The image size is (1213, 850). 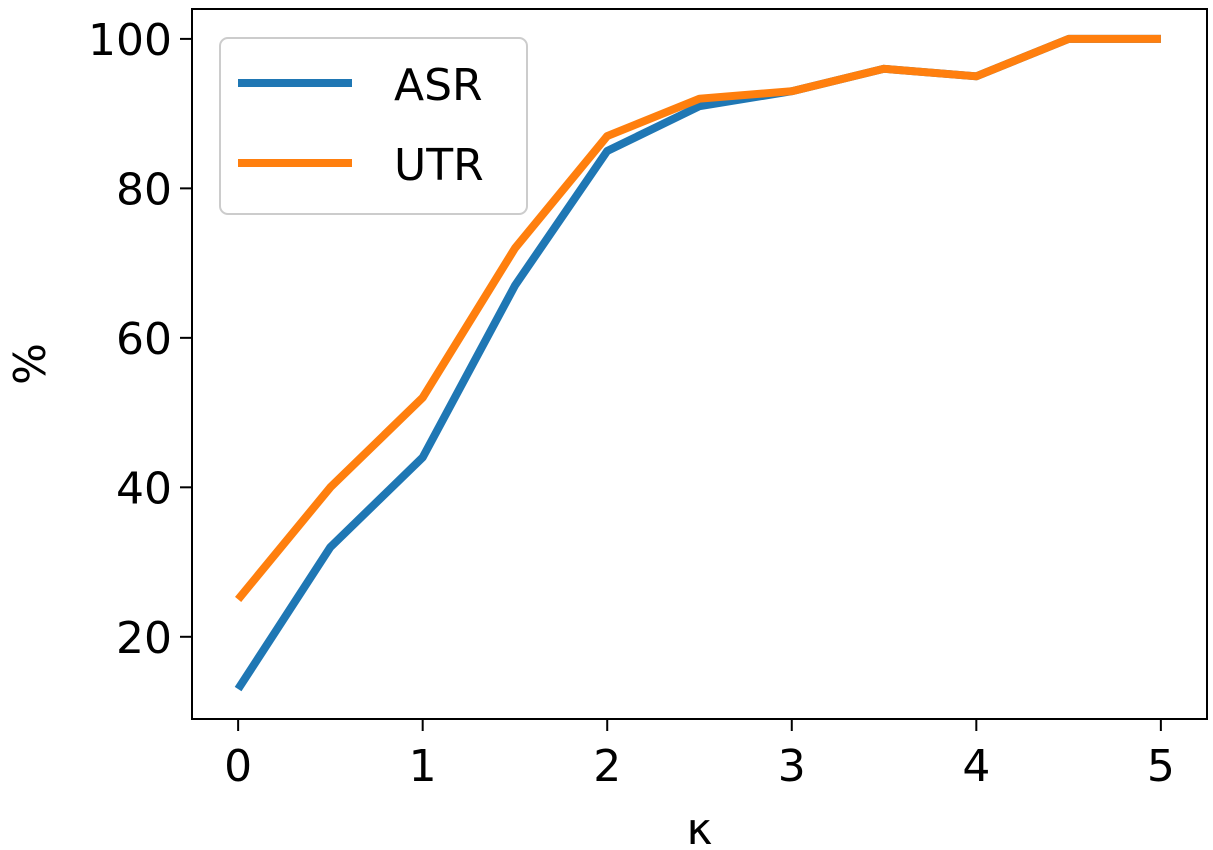 I want to click on y-tick-label: 20, so click(x=144, y=638).